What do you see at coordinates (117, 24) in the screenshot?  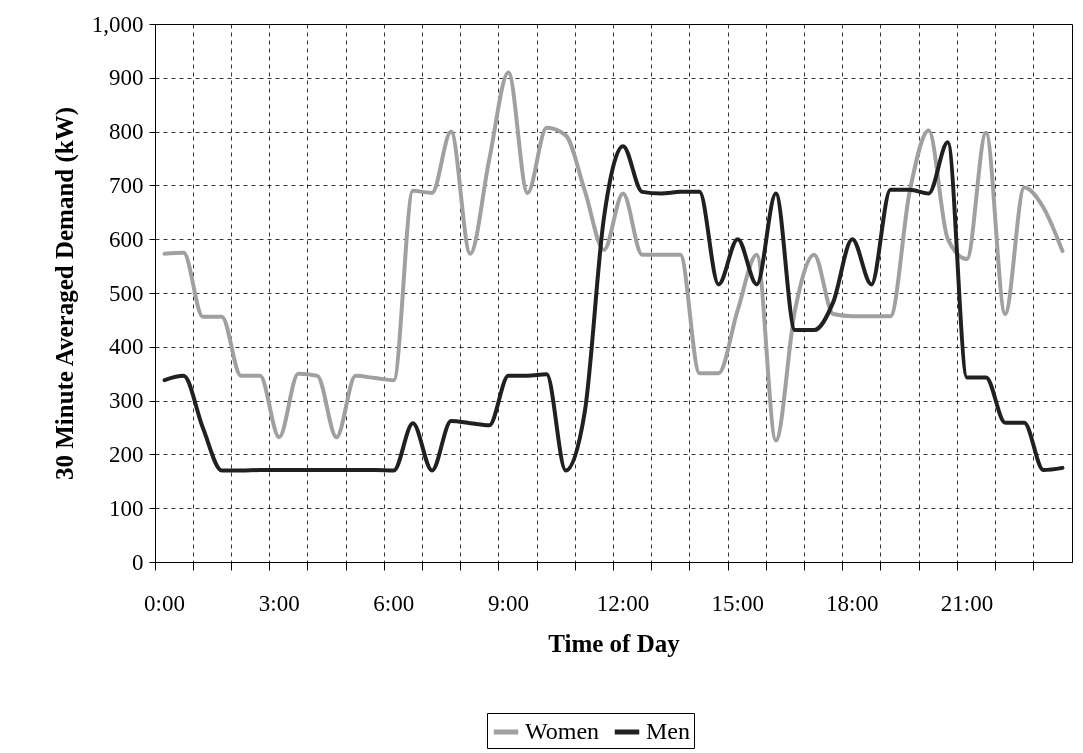 I see `y-tick-label: 1,000` at bounding box center [117, 24].